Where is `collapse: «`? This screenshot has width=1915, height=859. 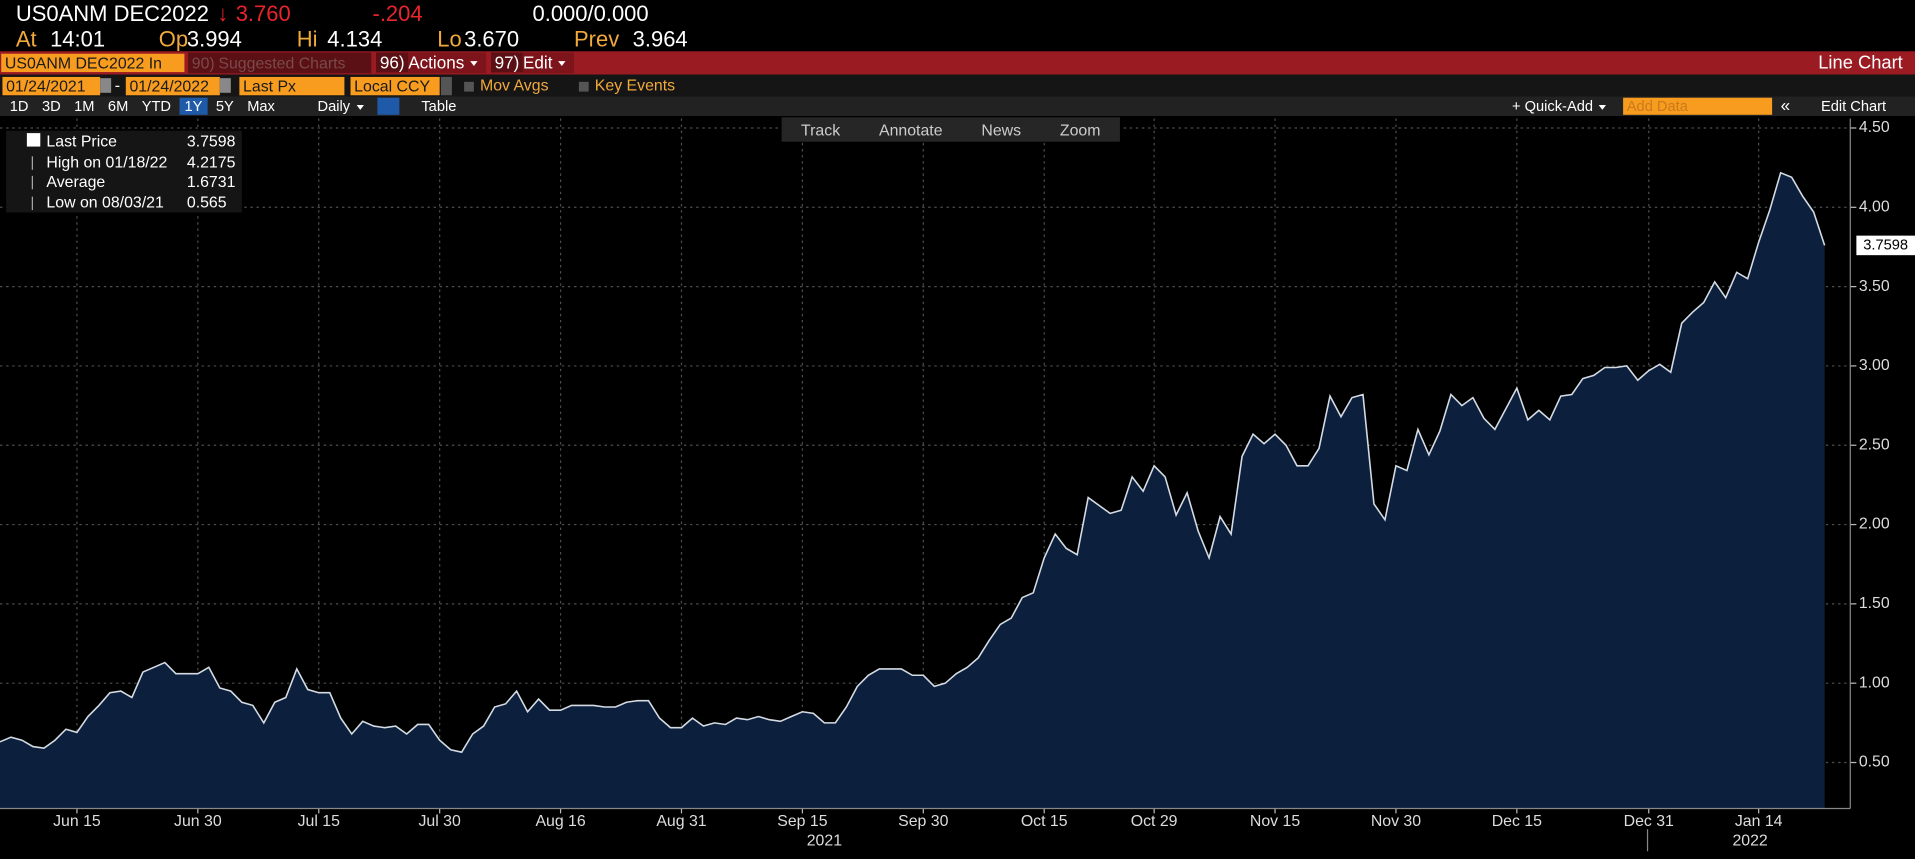
collapse: « is located at coordinates (1785, 105).